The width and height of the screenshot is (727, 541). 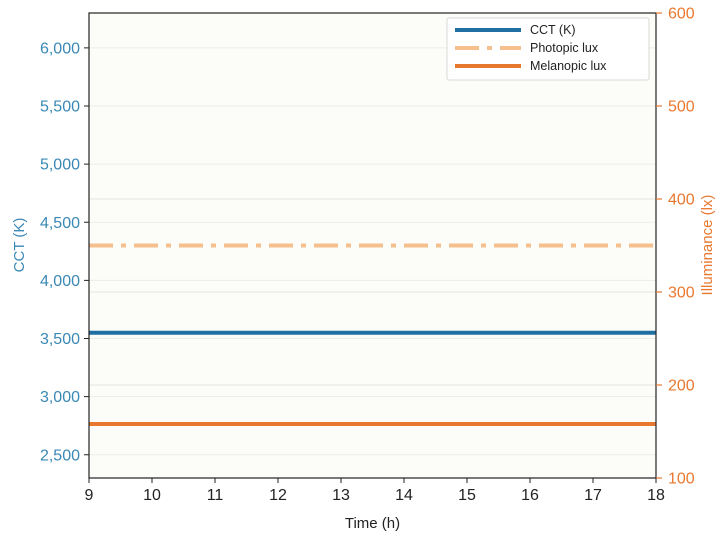 I want to click on left-tick-label: 5,000, so click(x=60, y=165).